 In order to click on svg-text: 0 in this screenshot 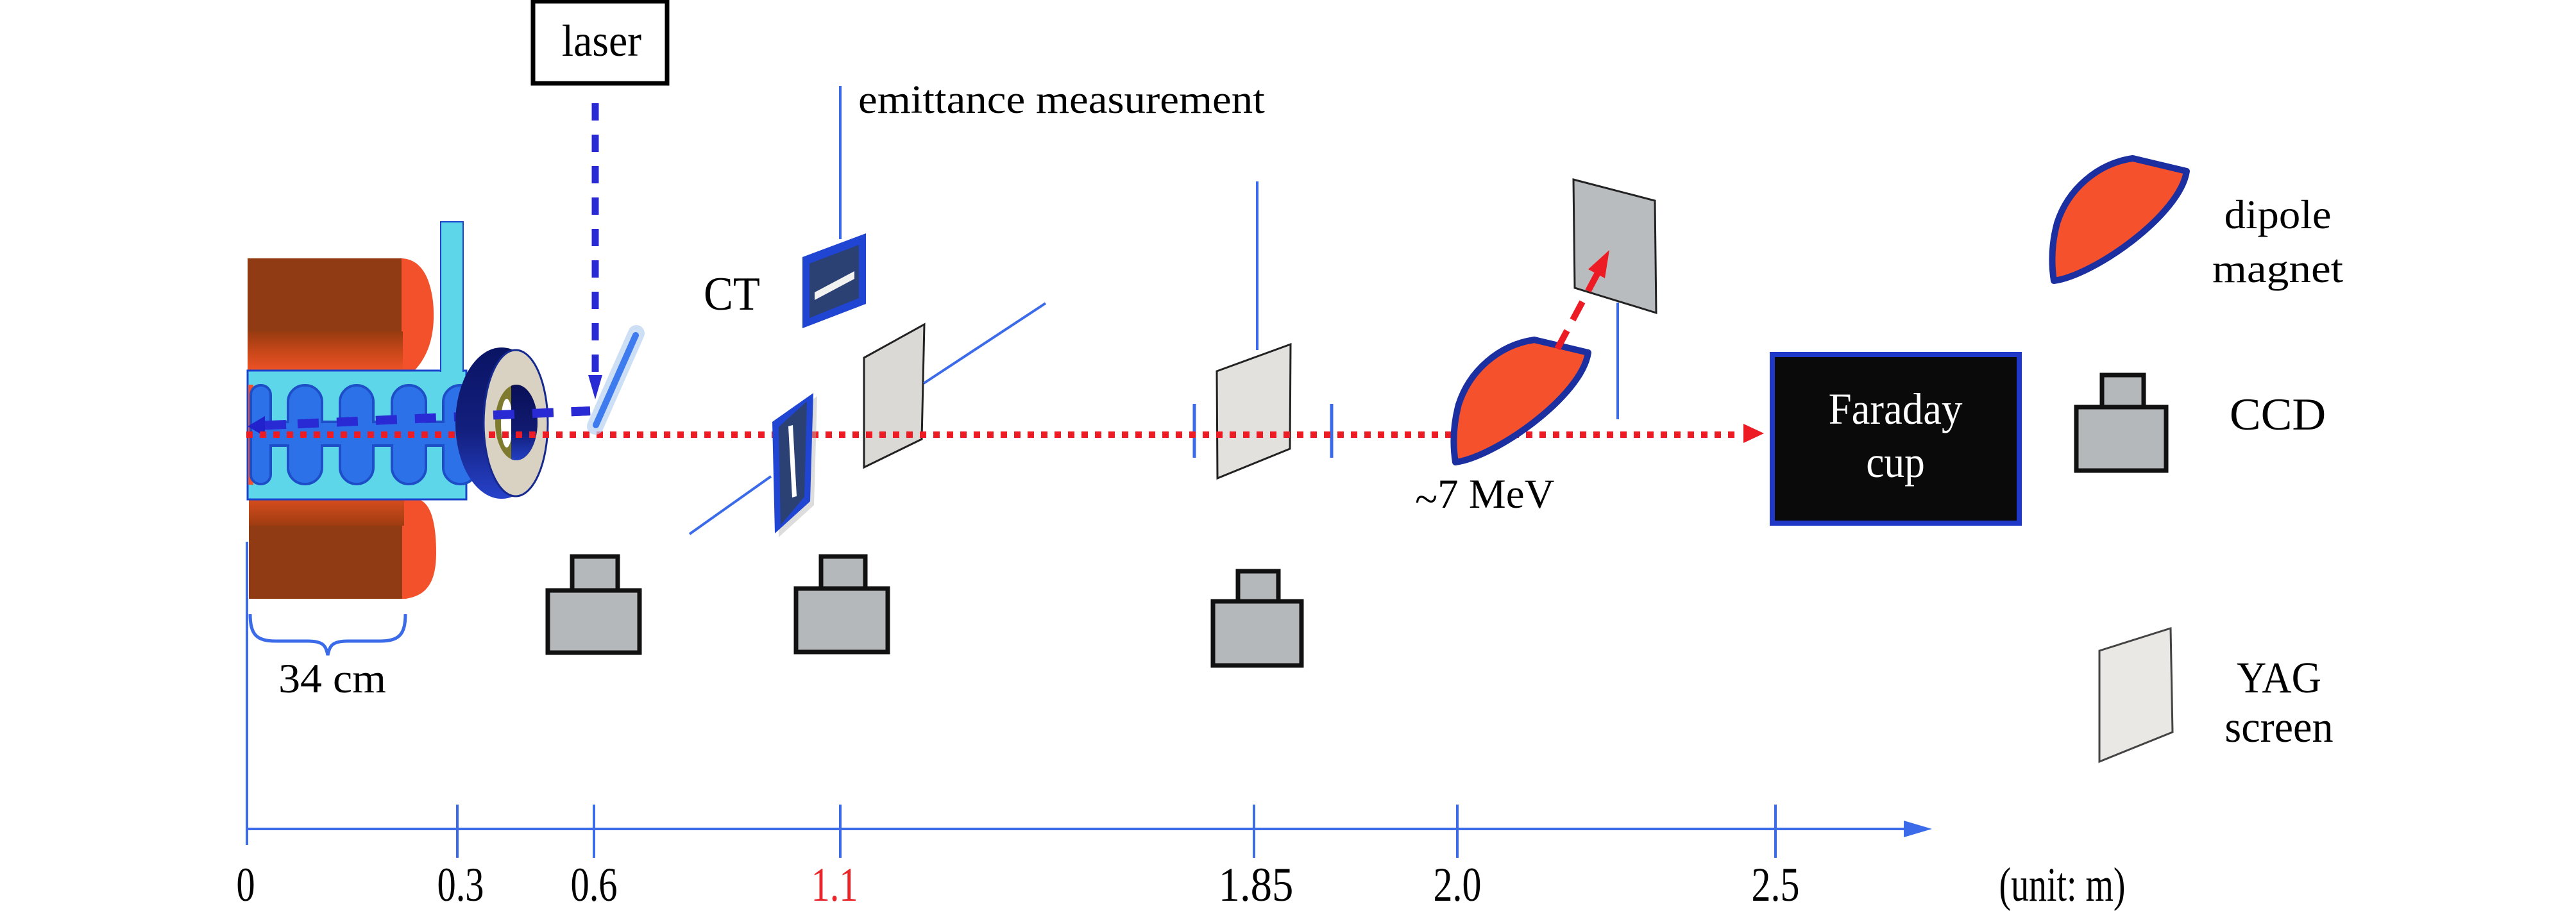, I will do `click(245, 884)`.